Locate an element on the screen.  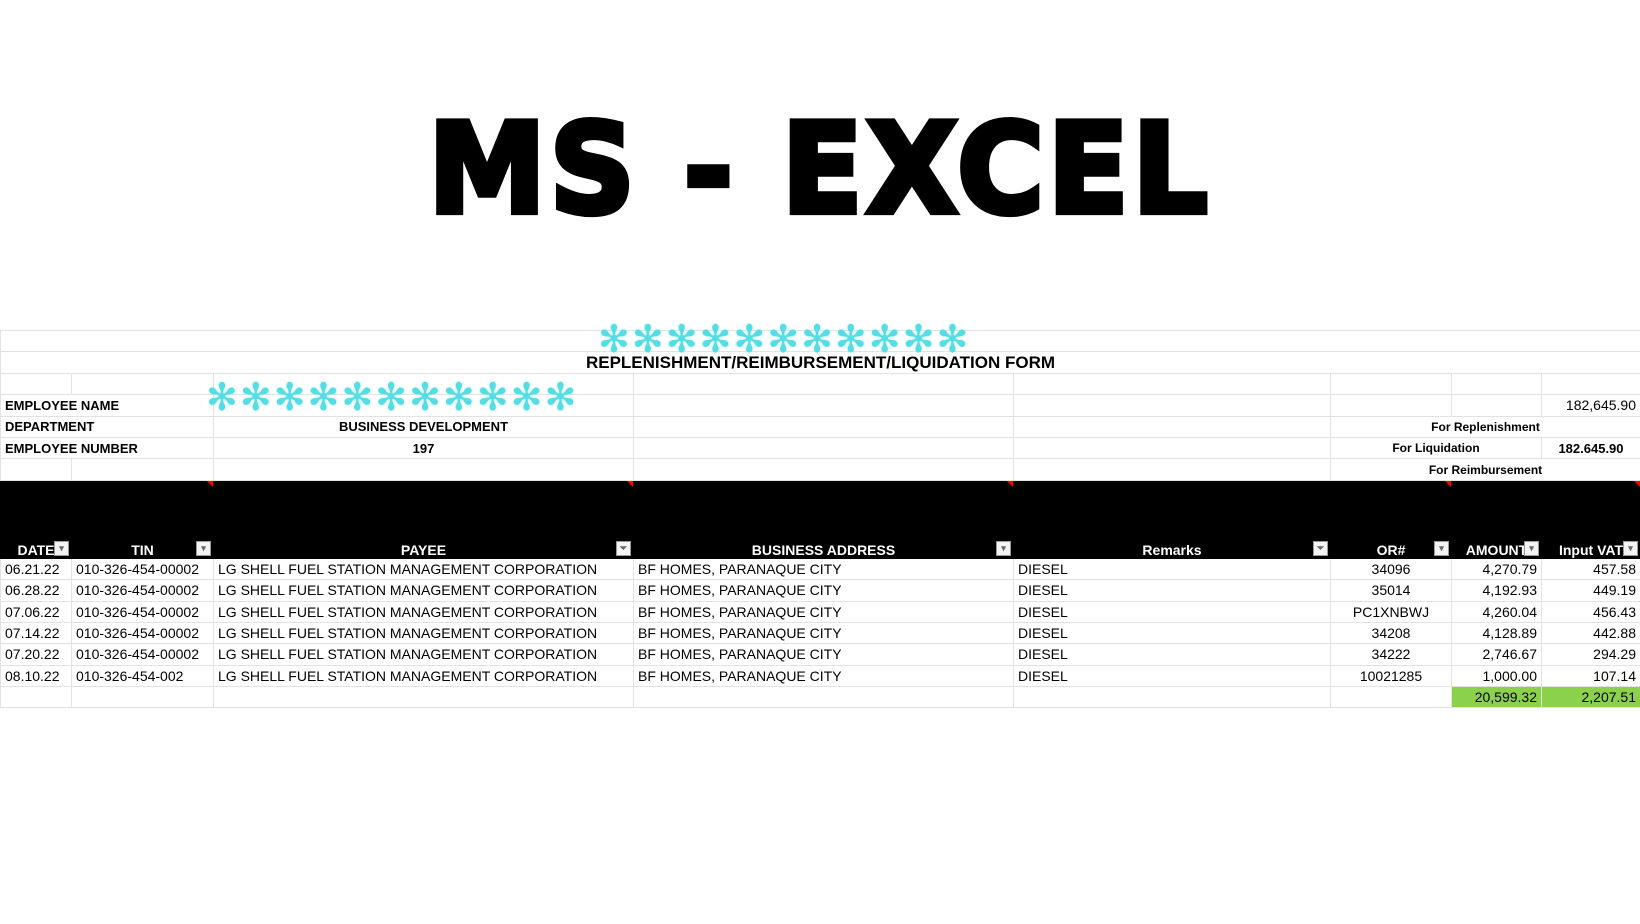
column-header-2: PAYEE ⏷ is located at coordinates (423, 519).